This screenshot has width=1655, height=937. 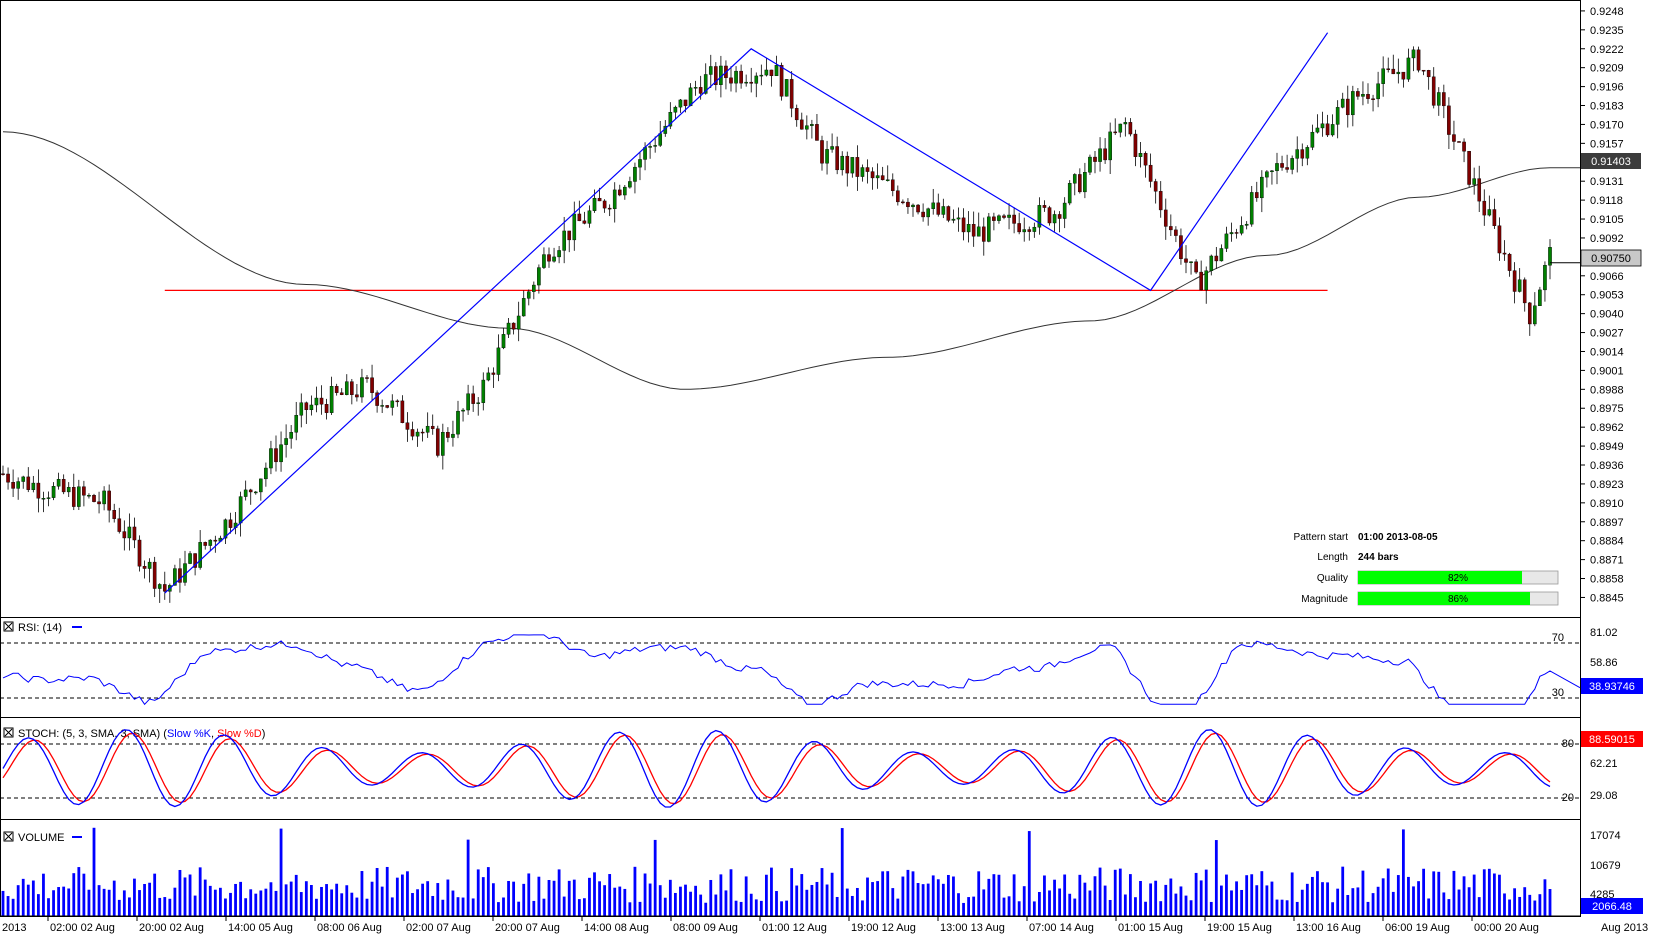 What do you see at coordinates (1607, 504) in the screenshot?
I see `price-tick-label: 0.8910` at bounding box center [1607, 504].